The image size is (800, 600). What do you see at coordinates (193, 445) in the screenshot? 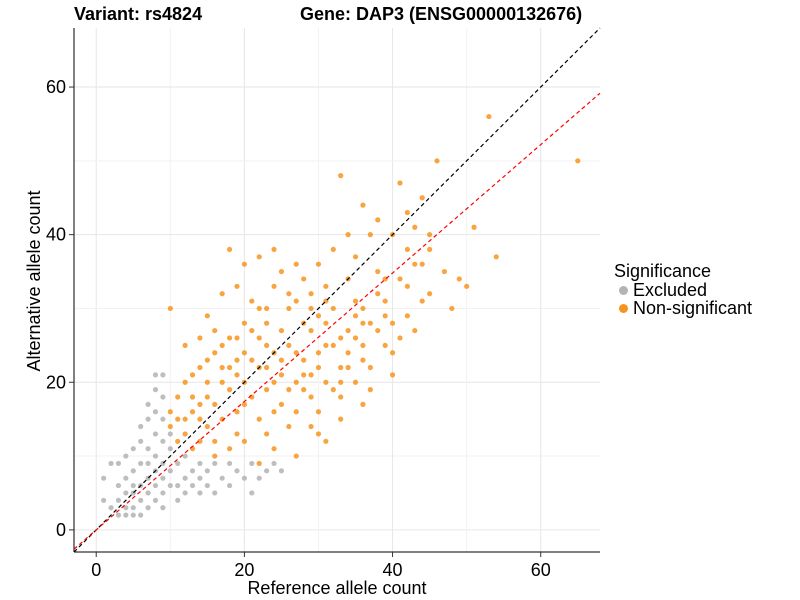
I see `series-excluded` at bounding box center [193, 445].